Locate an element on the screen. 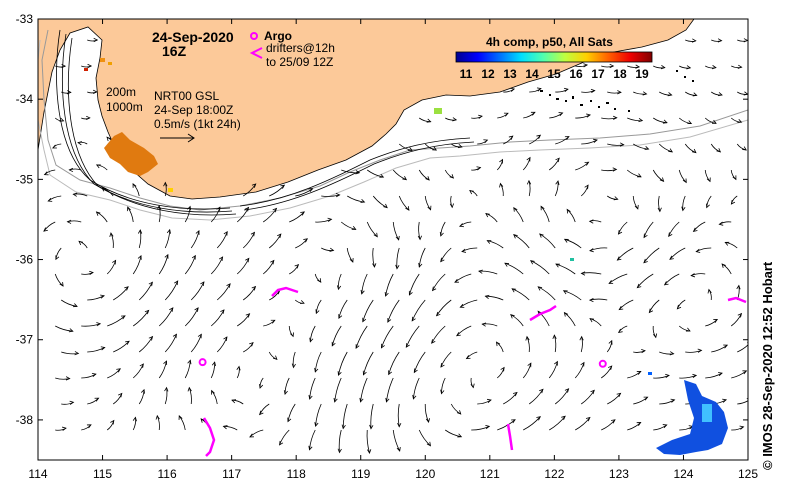  x-tick-label: 121 is located at coordinates (490, 474).